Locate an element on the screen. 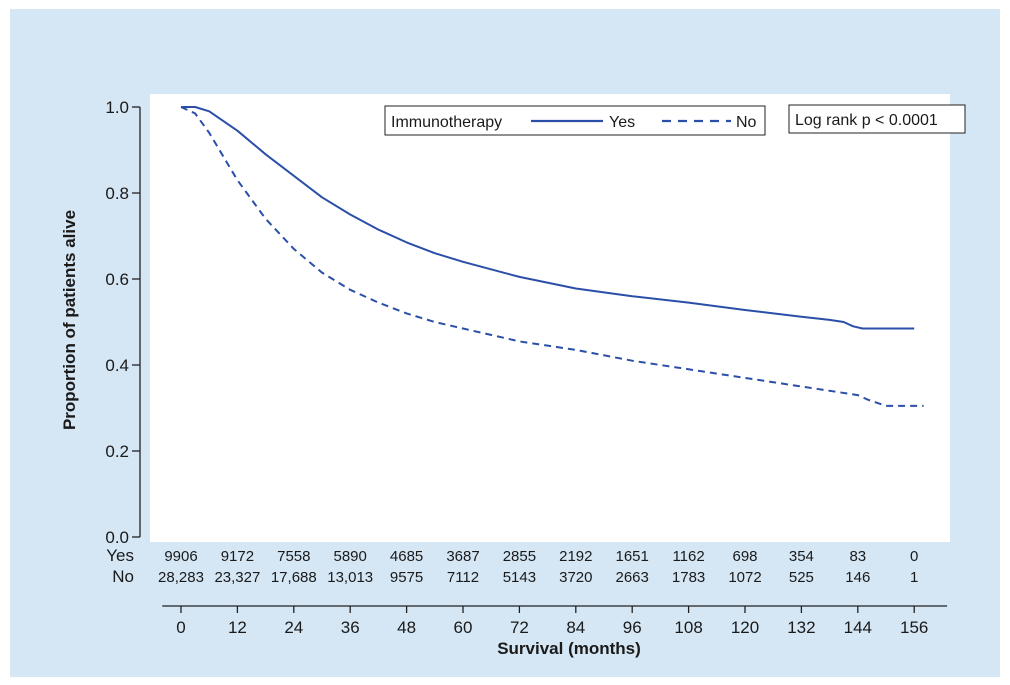  risk-count: 1 is located at coordinates (914, 577).